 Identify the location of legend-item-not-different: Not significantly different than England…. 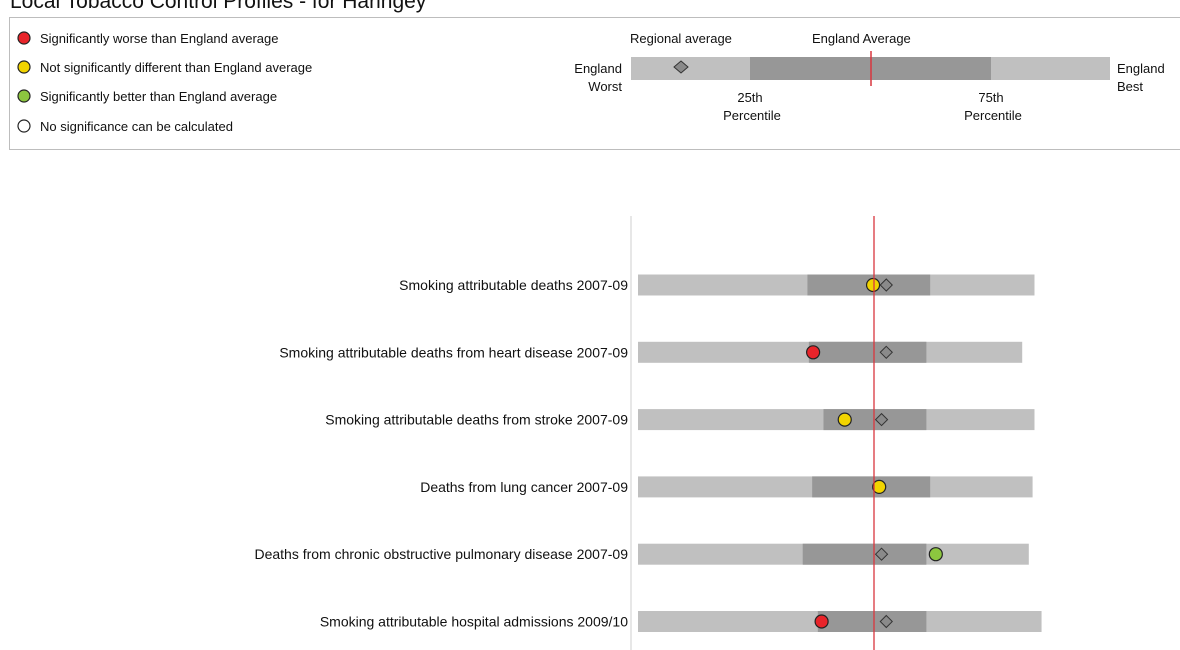
(164, 67).